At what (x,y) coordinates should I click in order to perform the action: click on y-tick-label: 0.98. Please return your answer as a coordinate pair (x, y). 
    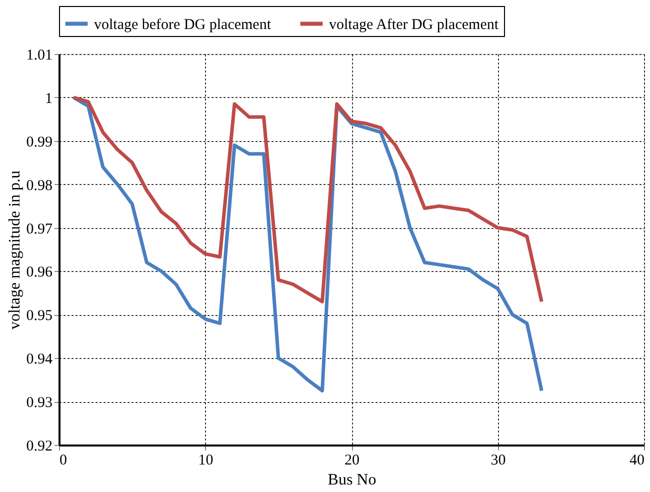
    Looking at the image, I should click on (39, 186).